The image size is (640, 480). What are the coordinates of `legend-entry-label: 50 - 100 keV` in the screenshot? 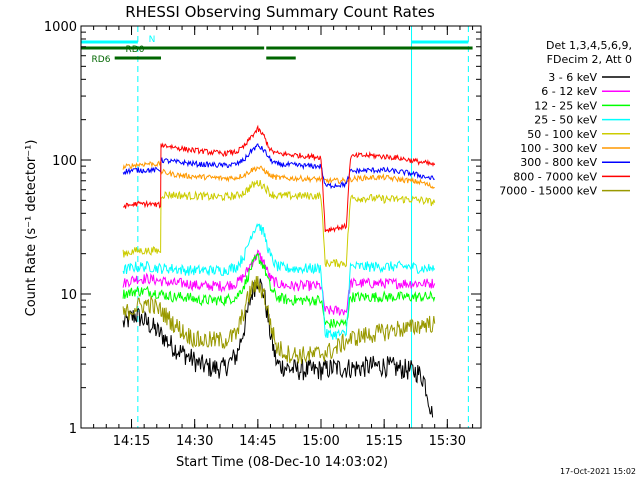 It's located at (562, 134).